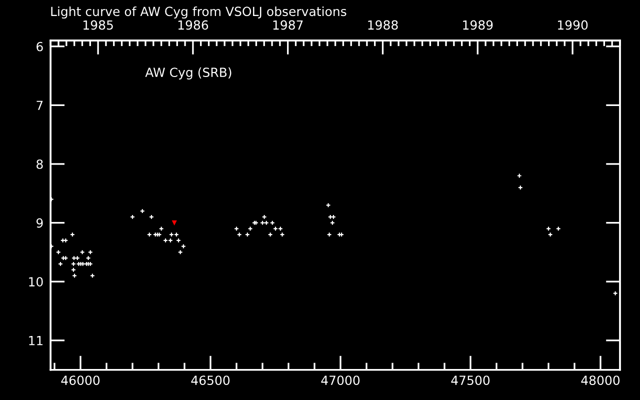 The image size is (640, 400). Describe the element at coordinates (39, 47) in the screenshot. I see `y-tick-label: 6` at that location.